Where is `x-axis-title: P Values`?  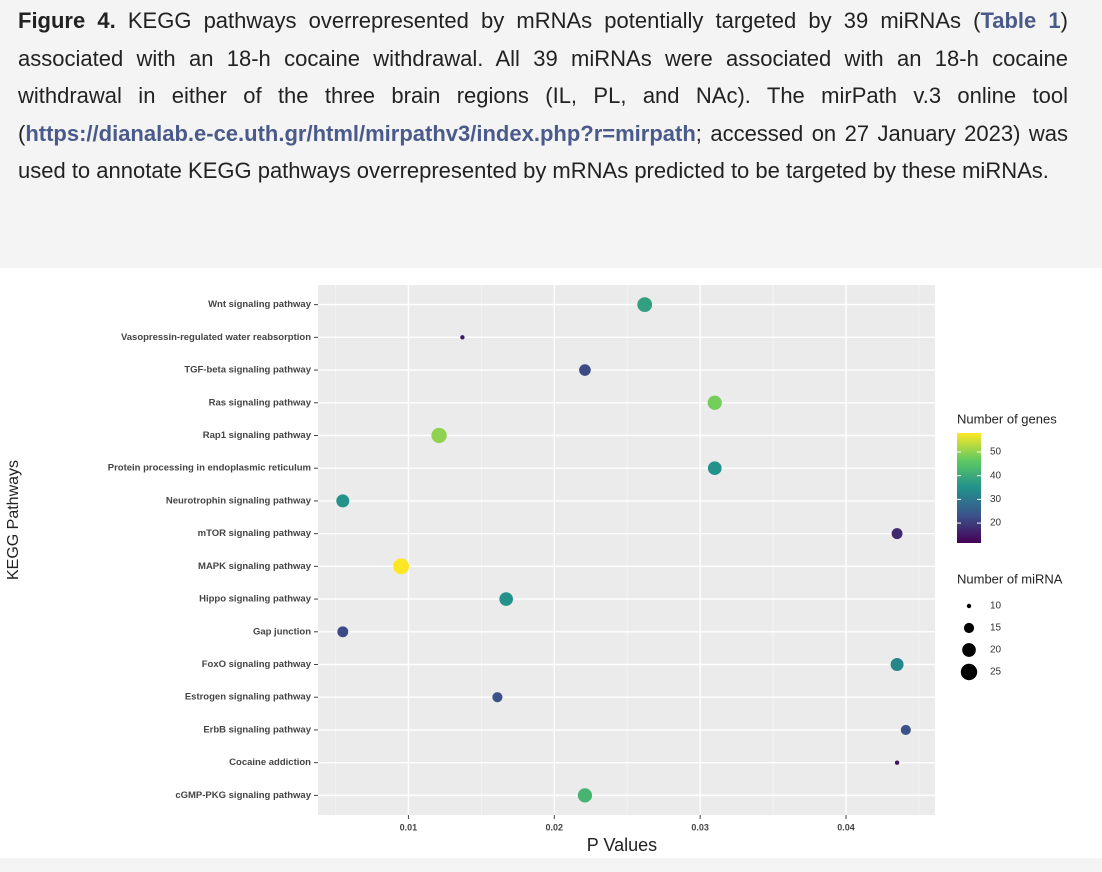 x-axis-title: P Values is located at coordinates (622, 845).